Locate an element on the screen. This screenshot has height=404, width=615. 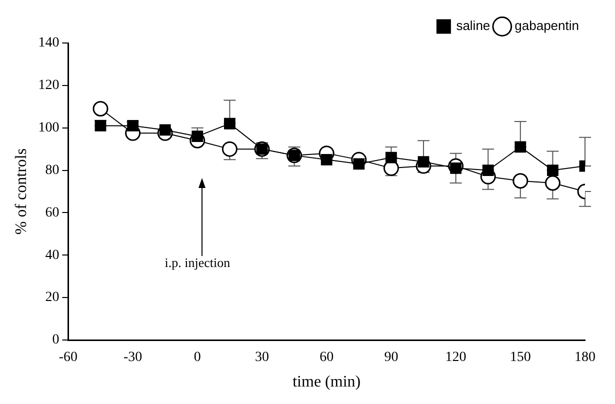
y-tick-label: 0 is located at coordinates (56, 340).